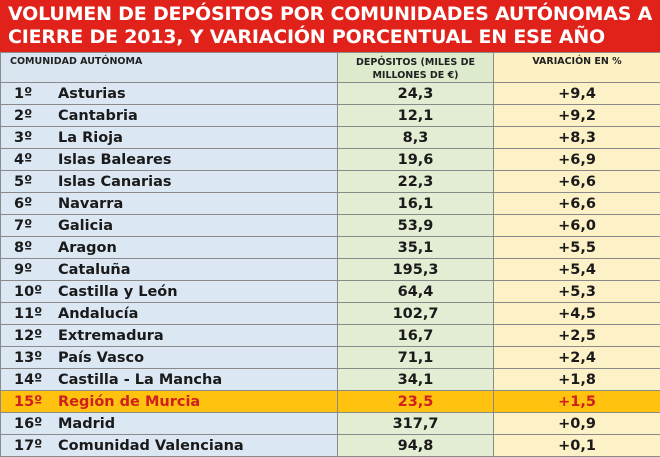  I want to click on rank-label: 9º, so click(36, 270).